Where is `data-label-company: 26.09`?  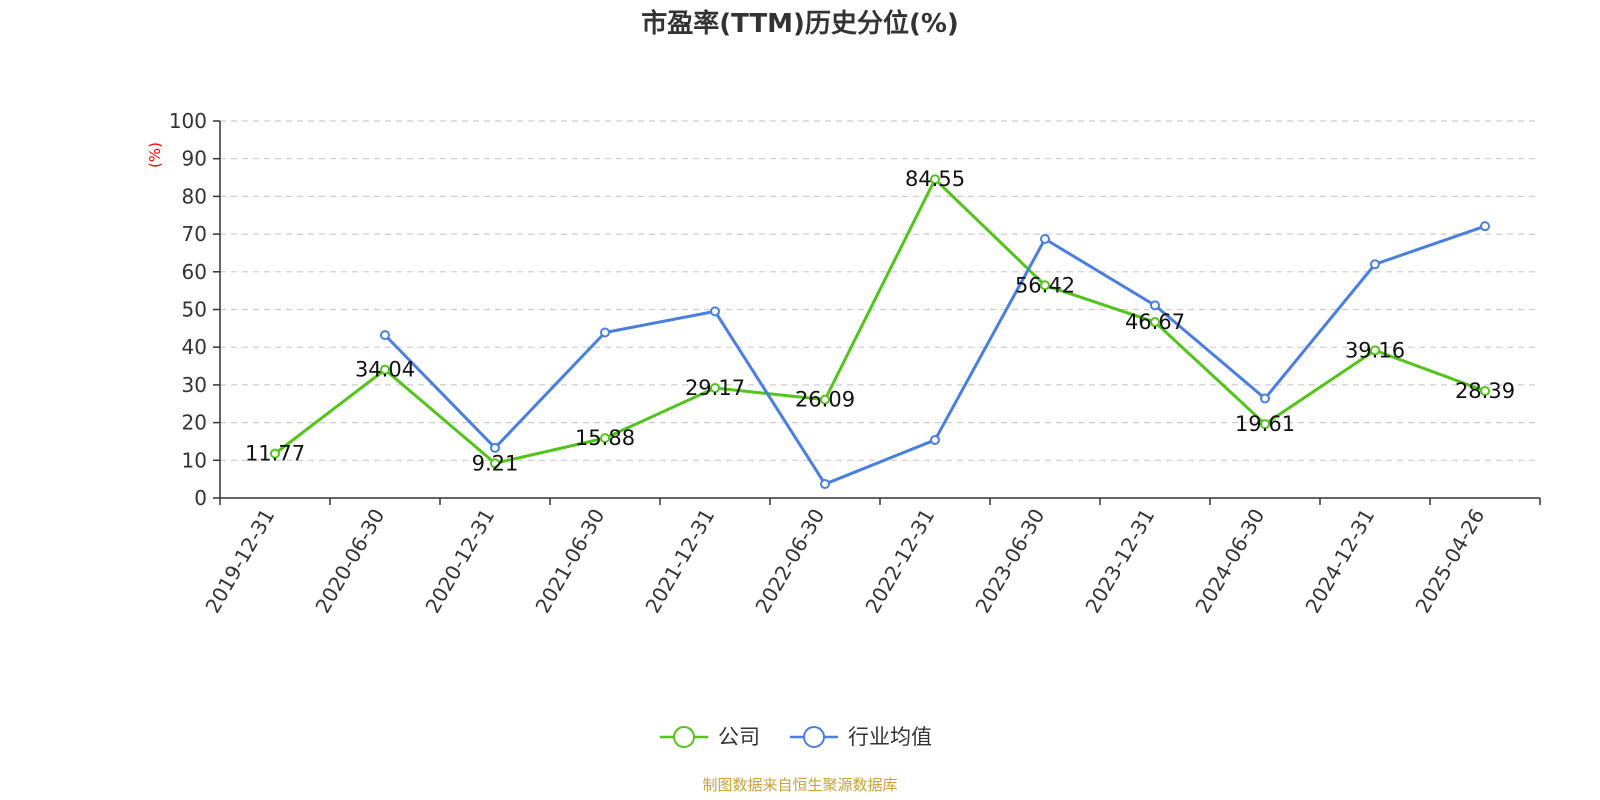 data-label-company: 26.09 is located at coordinates (825, 400).